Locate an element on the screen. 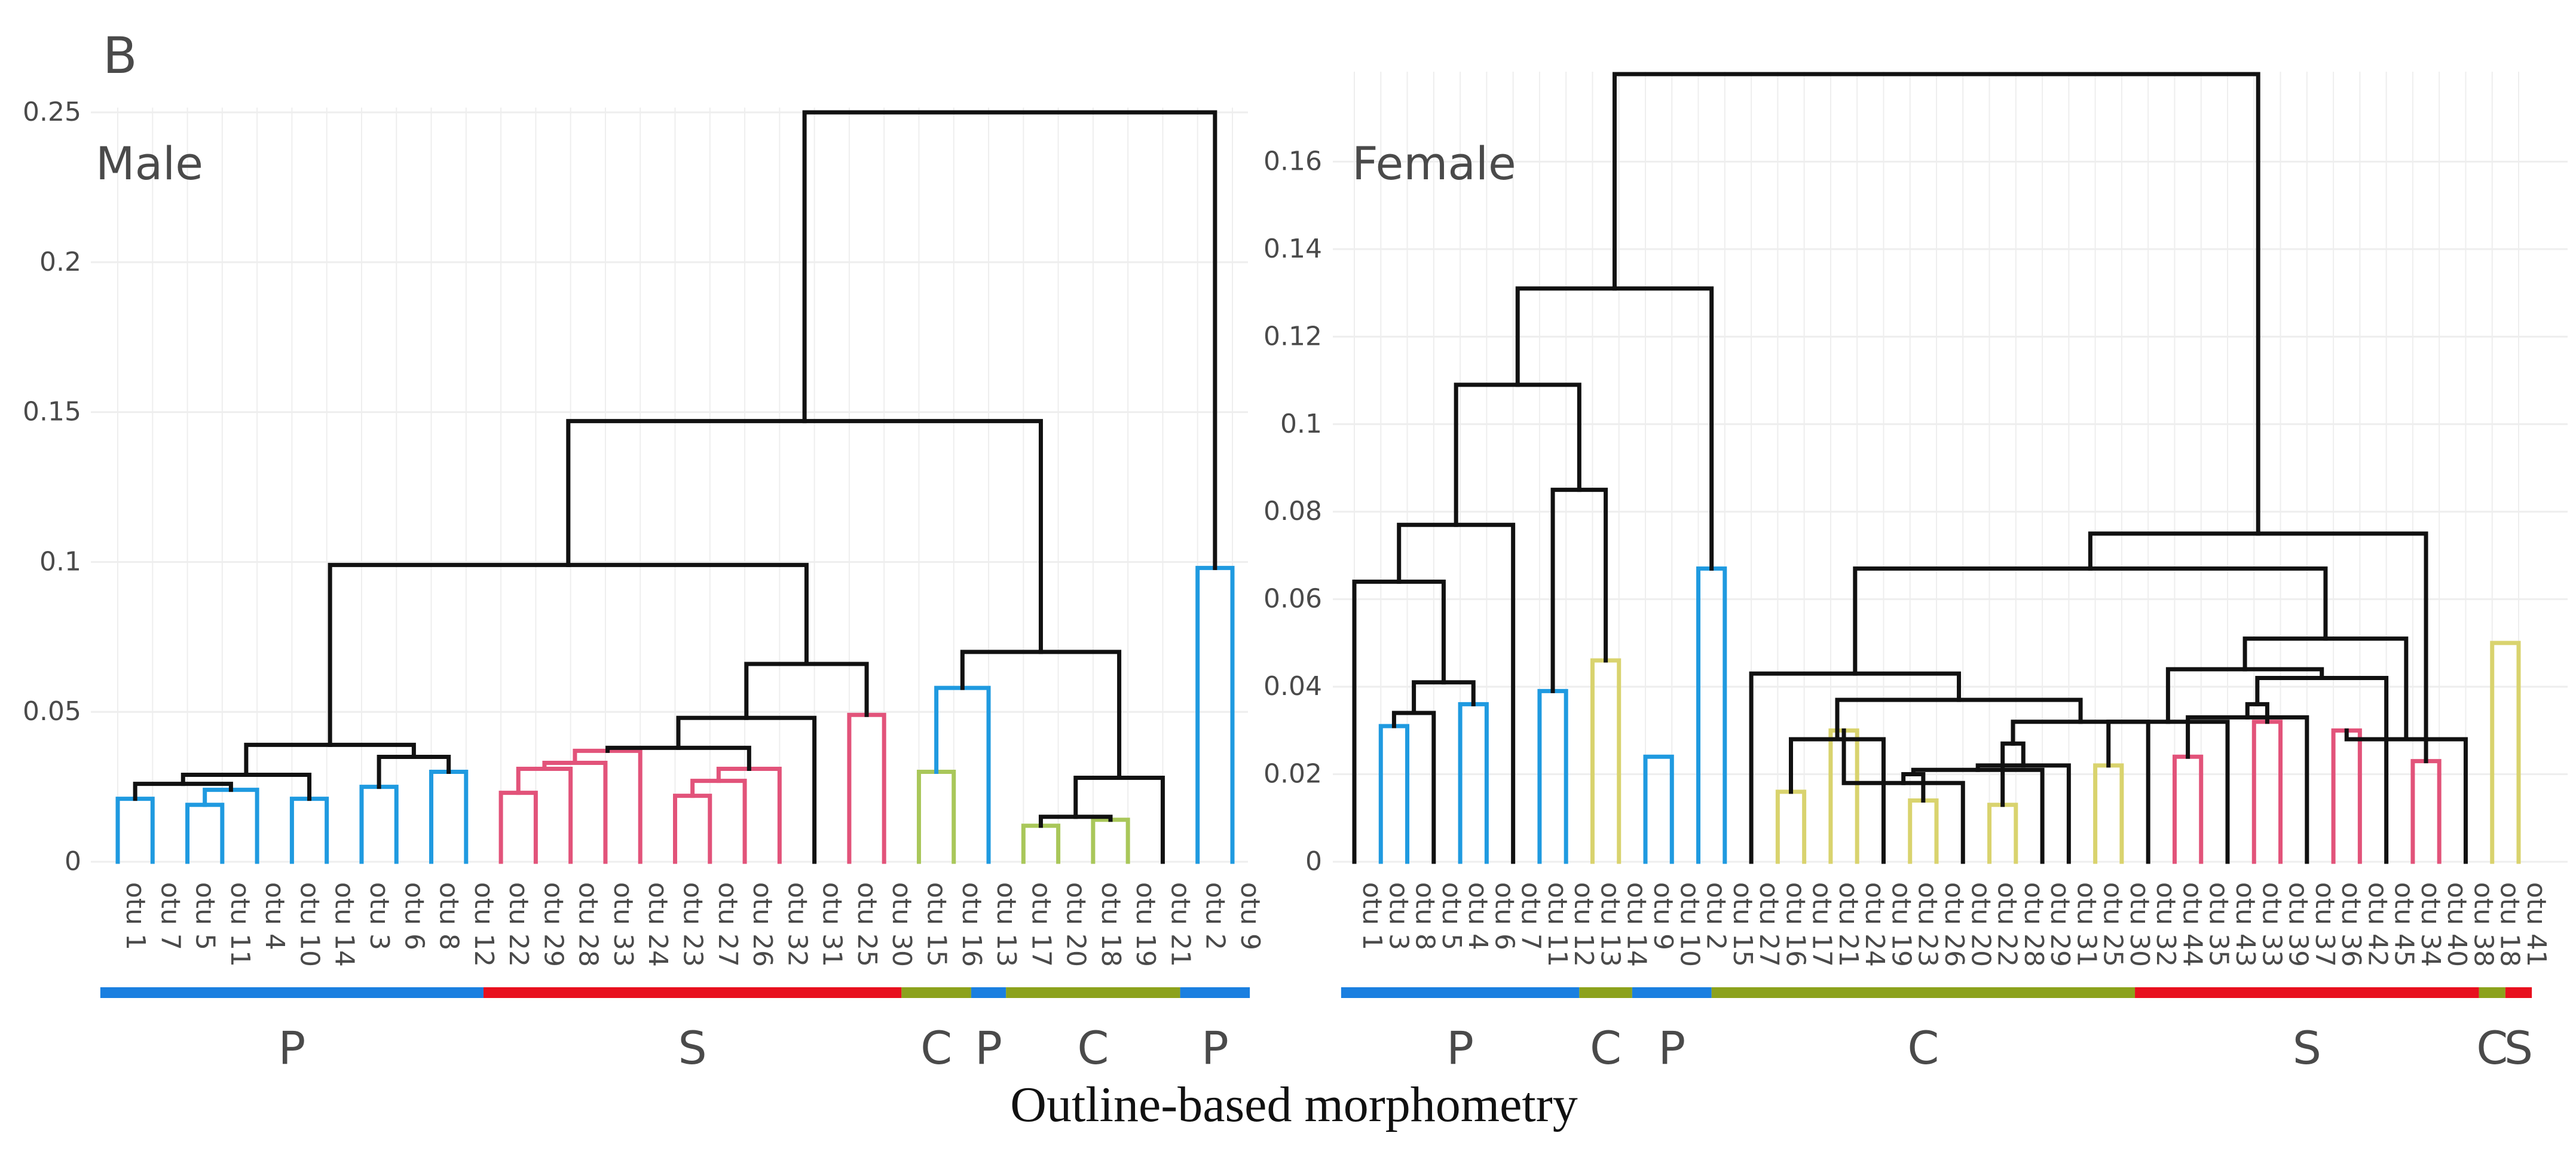 Image resolution: width=2576 pixels, height=1151 pixels. male-leaf-label: otu 14 is located at coordinates (344, 924).